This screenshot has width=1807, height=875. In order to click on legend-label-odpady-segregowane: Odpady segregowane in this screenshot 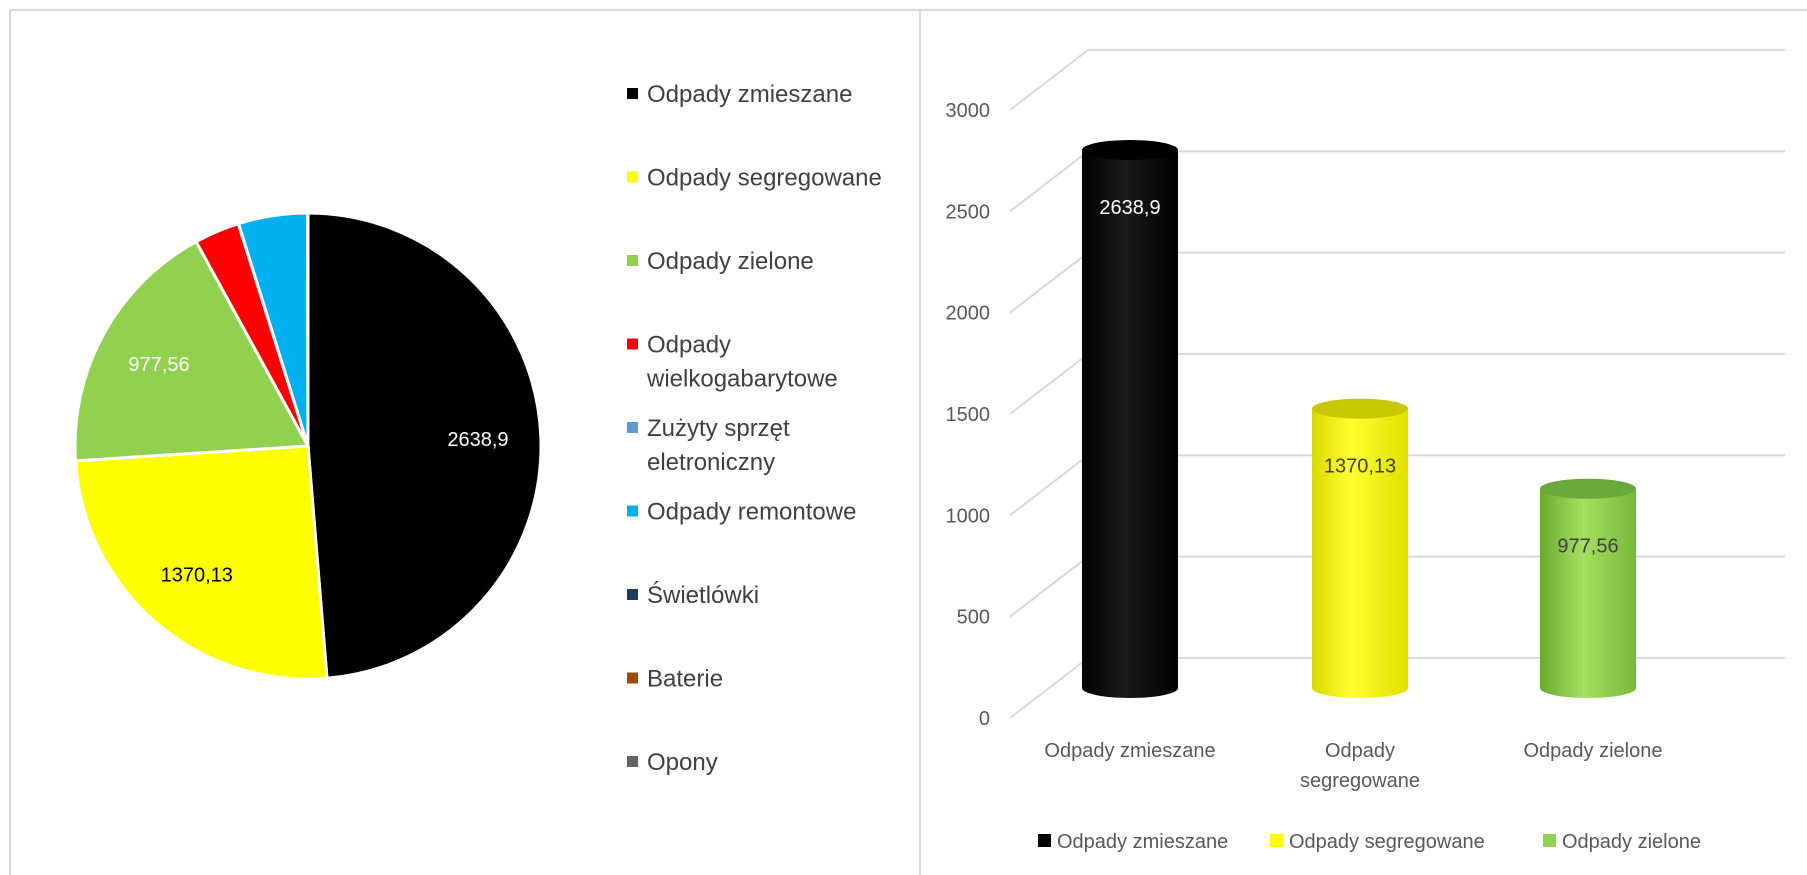, I will do `click(764, 178)`.